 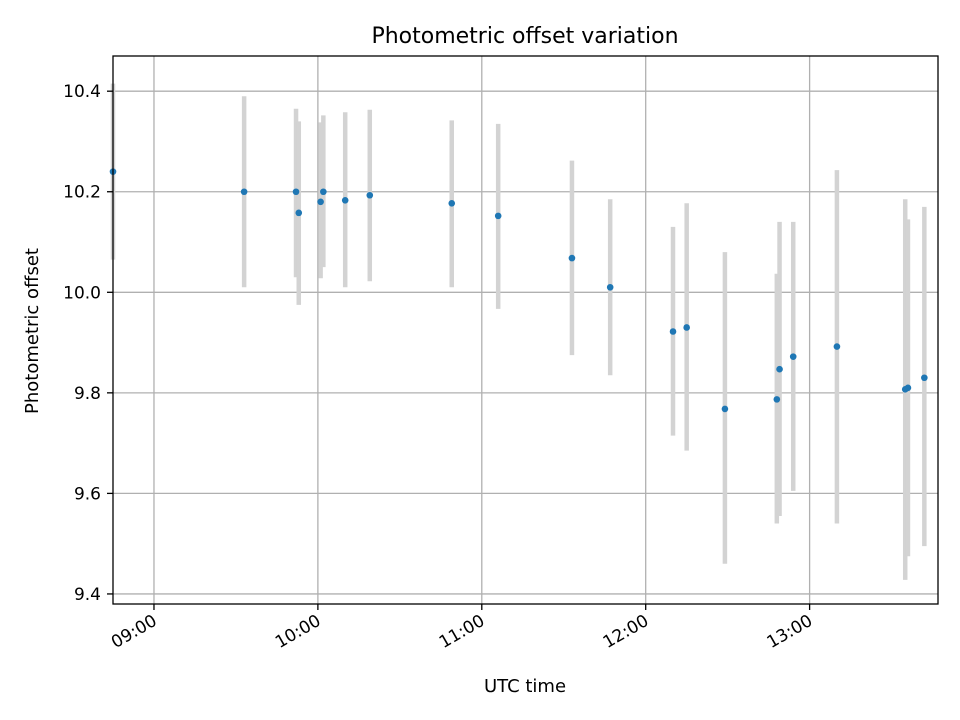 I want to click on x-axis-ticks: 09:00 10:00 11:00 12:00 13:00, so click(x=462, y=628).